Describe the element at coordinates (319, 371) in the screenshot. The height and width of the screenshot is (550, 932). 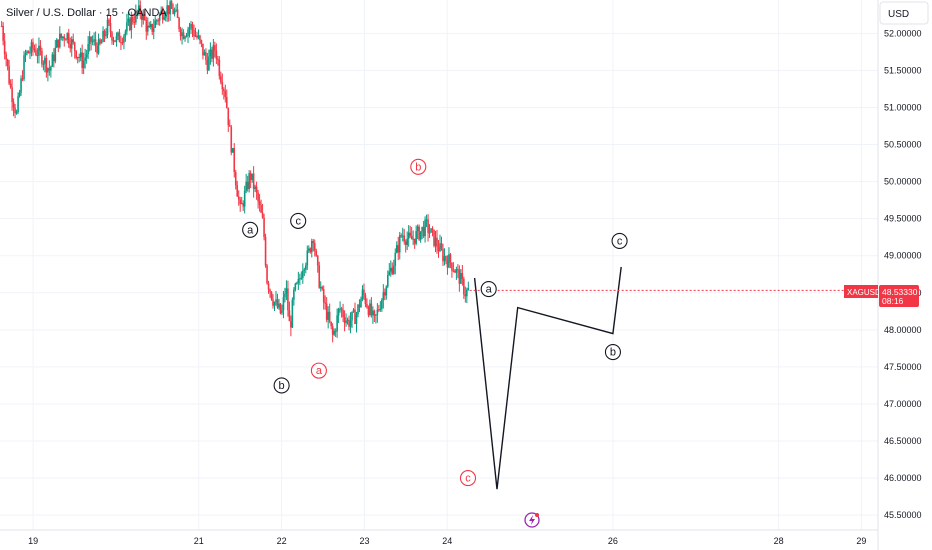
I see `wave-label-text: a` at that location.